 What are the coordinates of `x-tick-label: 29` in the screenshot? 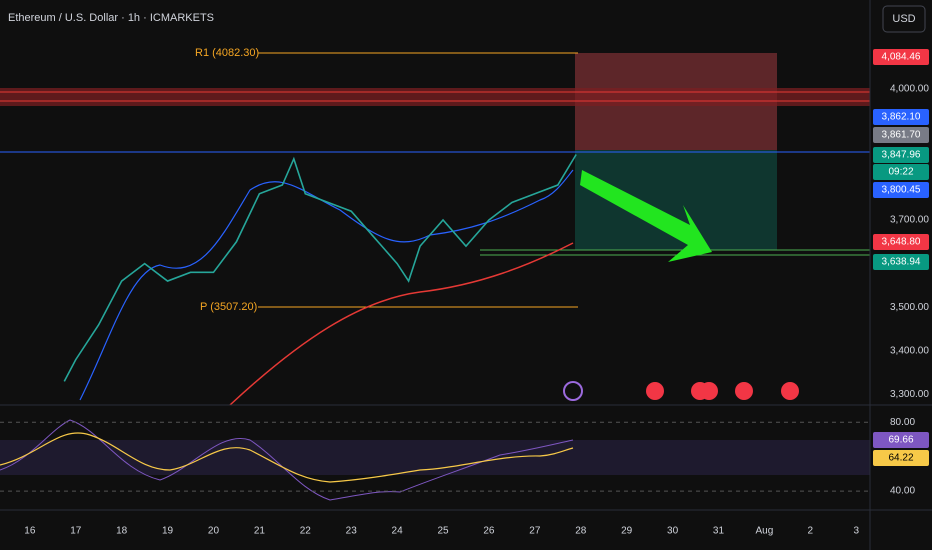 It's located at (627, 531).